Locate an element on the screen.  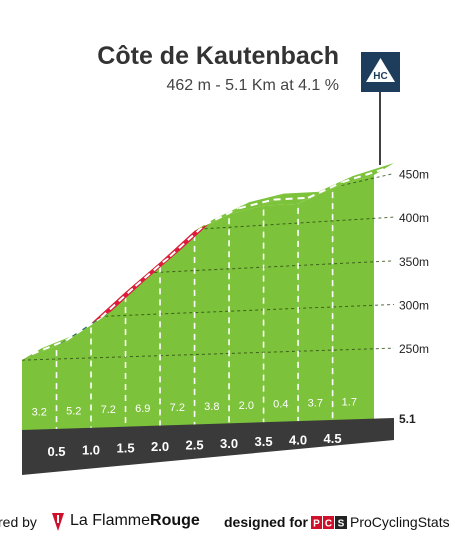
elevation-tick-0: 450m is located at coordinates (414, 174).